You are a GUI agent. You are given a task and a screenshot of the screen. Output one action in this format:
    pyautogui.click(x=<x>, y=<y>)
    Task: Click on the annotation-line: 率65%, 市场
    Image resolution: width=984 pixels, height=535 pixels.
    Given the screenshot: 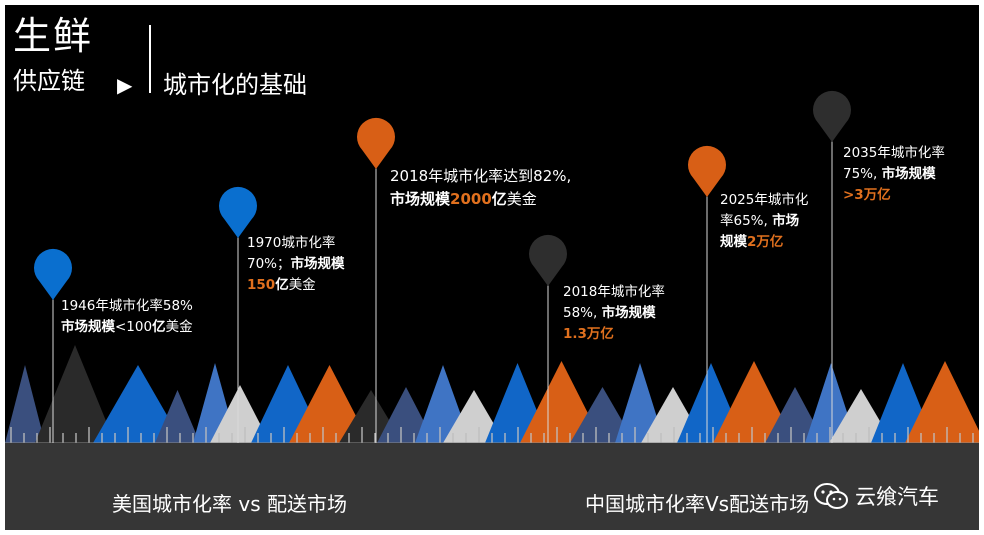 What is the action you would take?
    pyautogui.click(x=764, y=221)
    